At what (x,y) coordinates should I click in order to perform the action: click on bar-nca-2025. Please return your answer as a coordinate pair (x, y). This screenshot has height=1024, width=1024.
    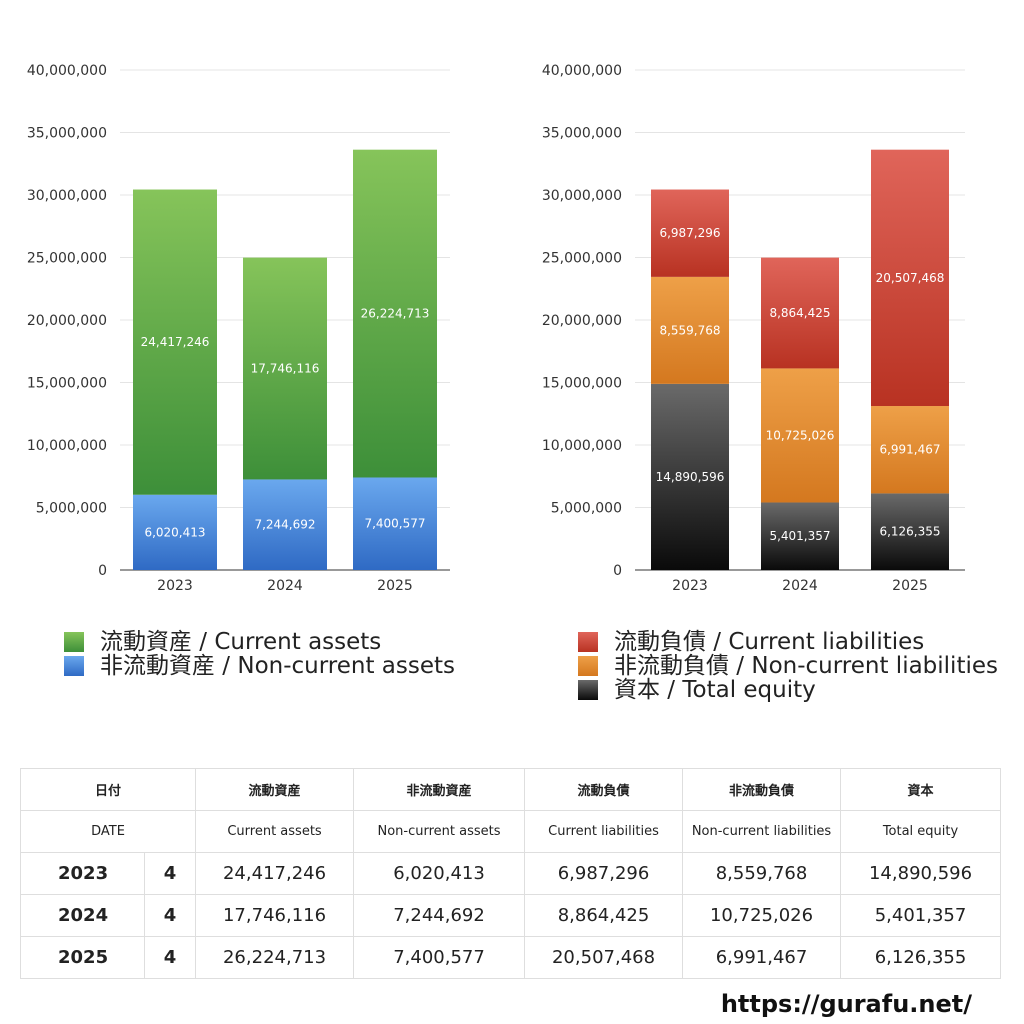
    Looking at the image, I should click on (395, 523).